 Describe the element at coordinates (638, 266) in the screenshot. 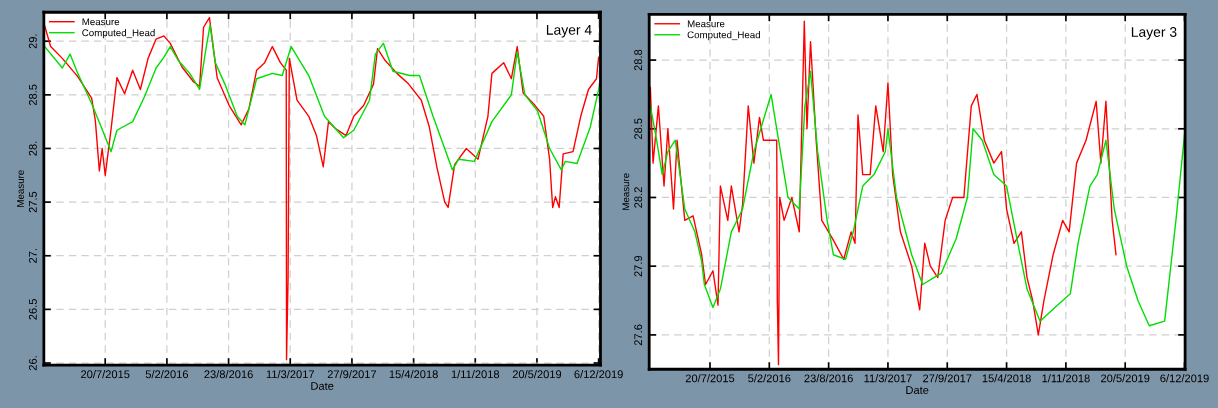

I see `y-tick-label: 27.9` at that location.